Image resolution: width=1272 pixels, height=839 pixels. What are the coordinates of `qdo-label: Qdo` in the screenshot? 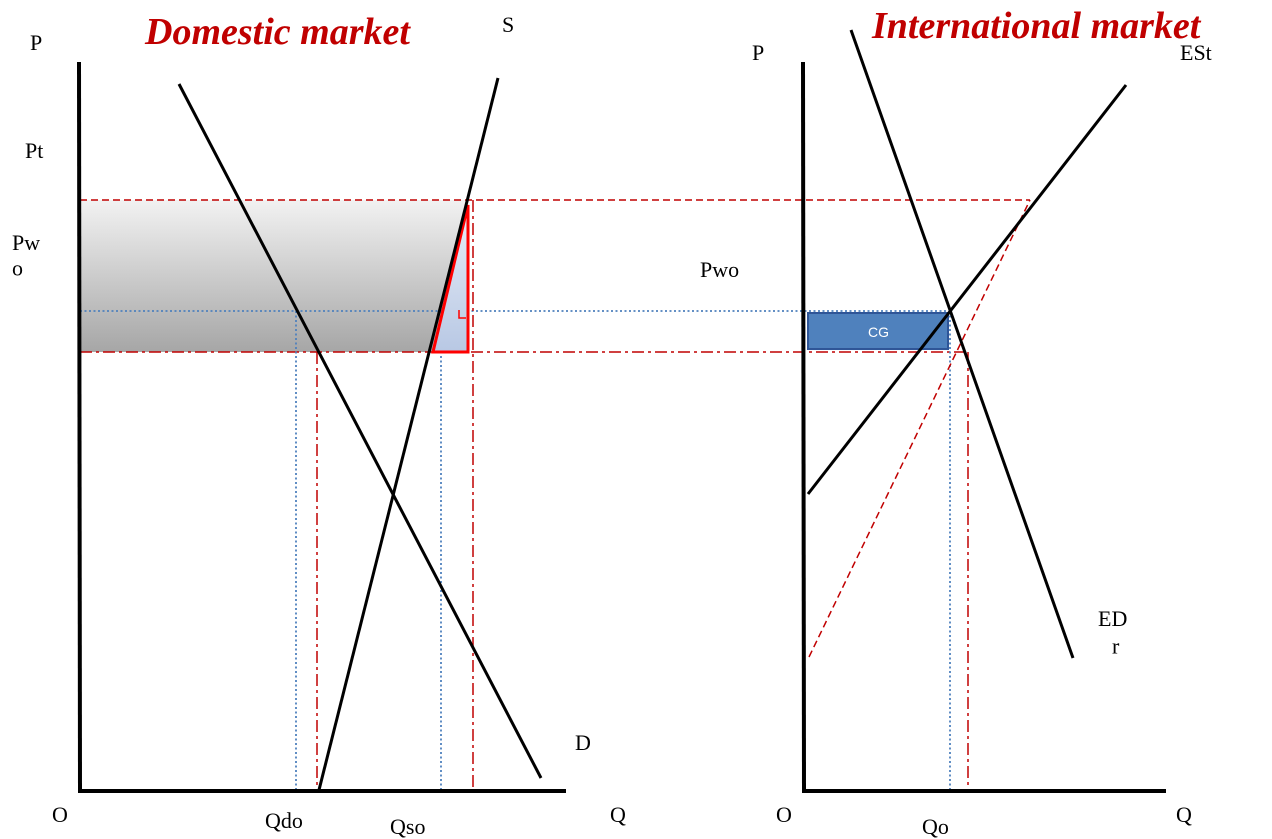 It's located at (284, 820).